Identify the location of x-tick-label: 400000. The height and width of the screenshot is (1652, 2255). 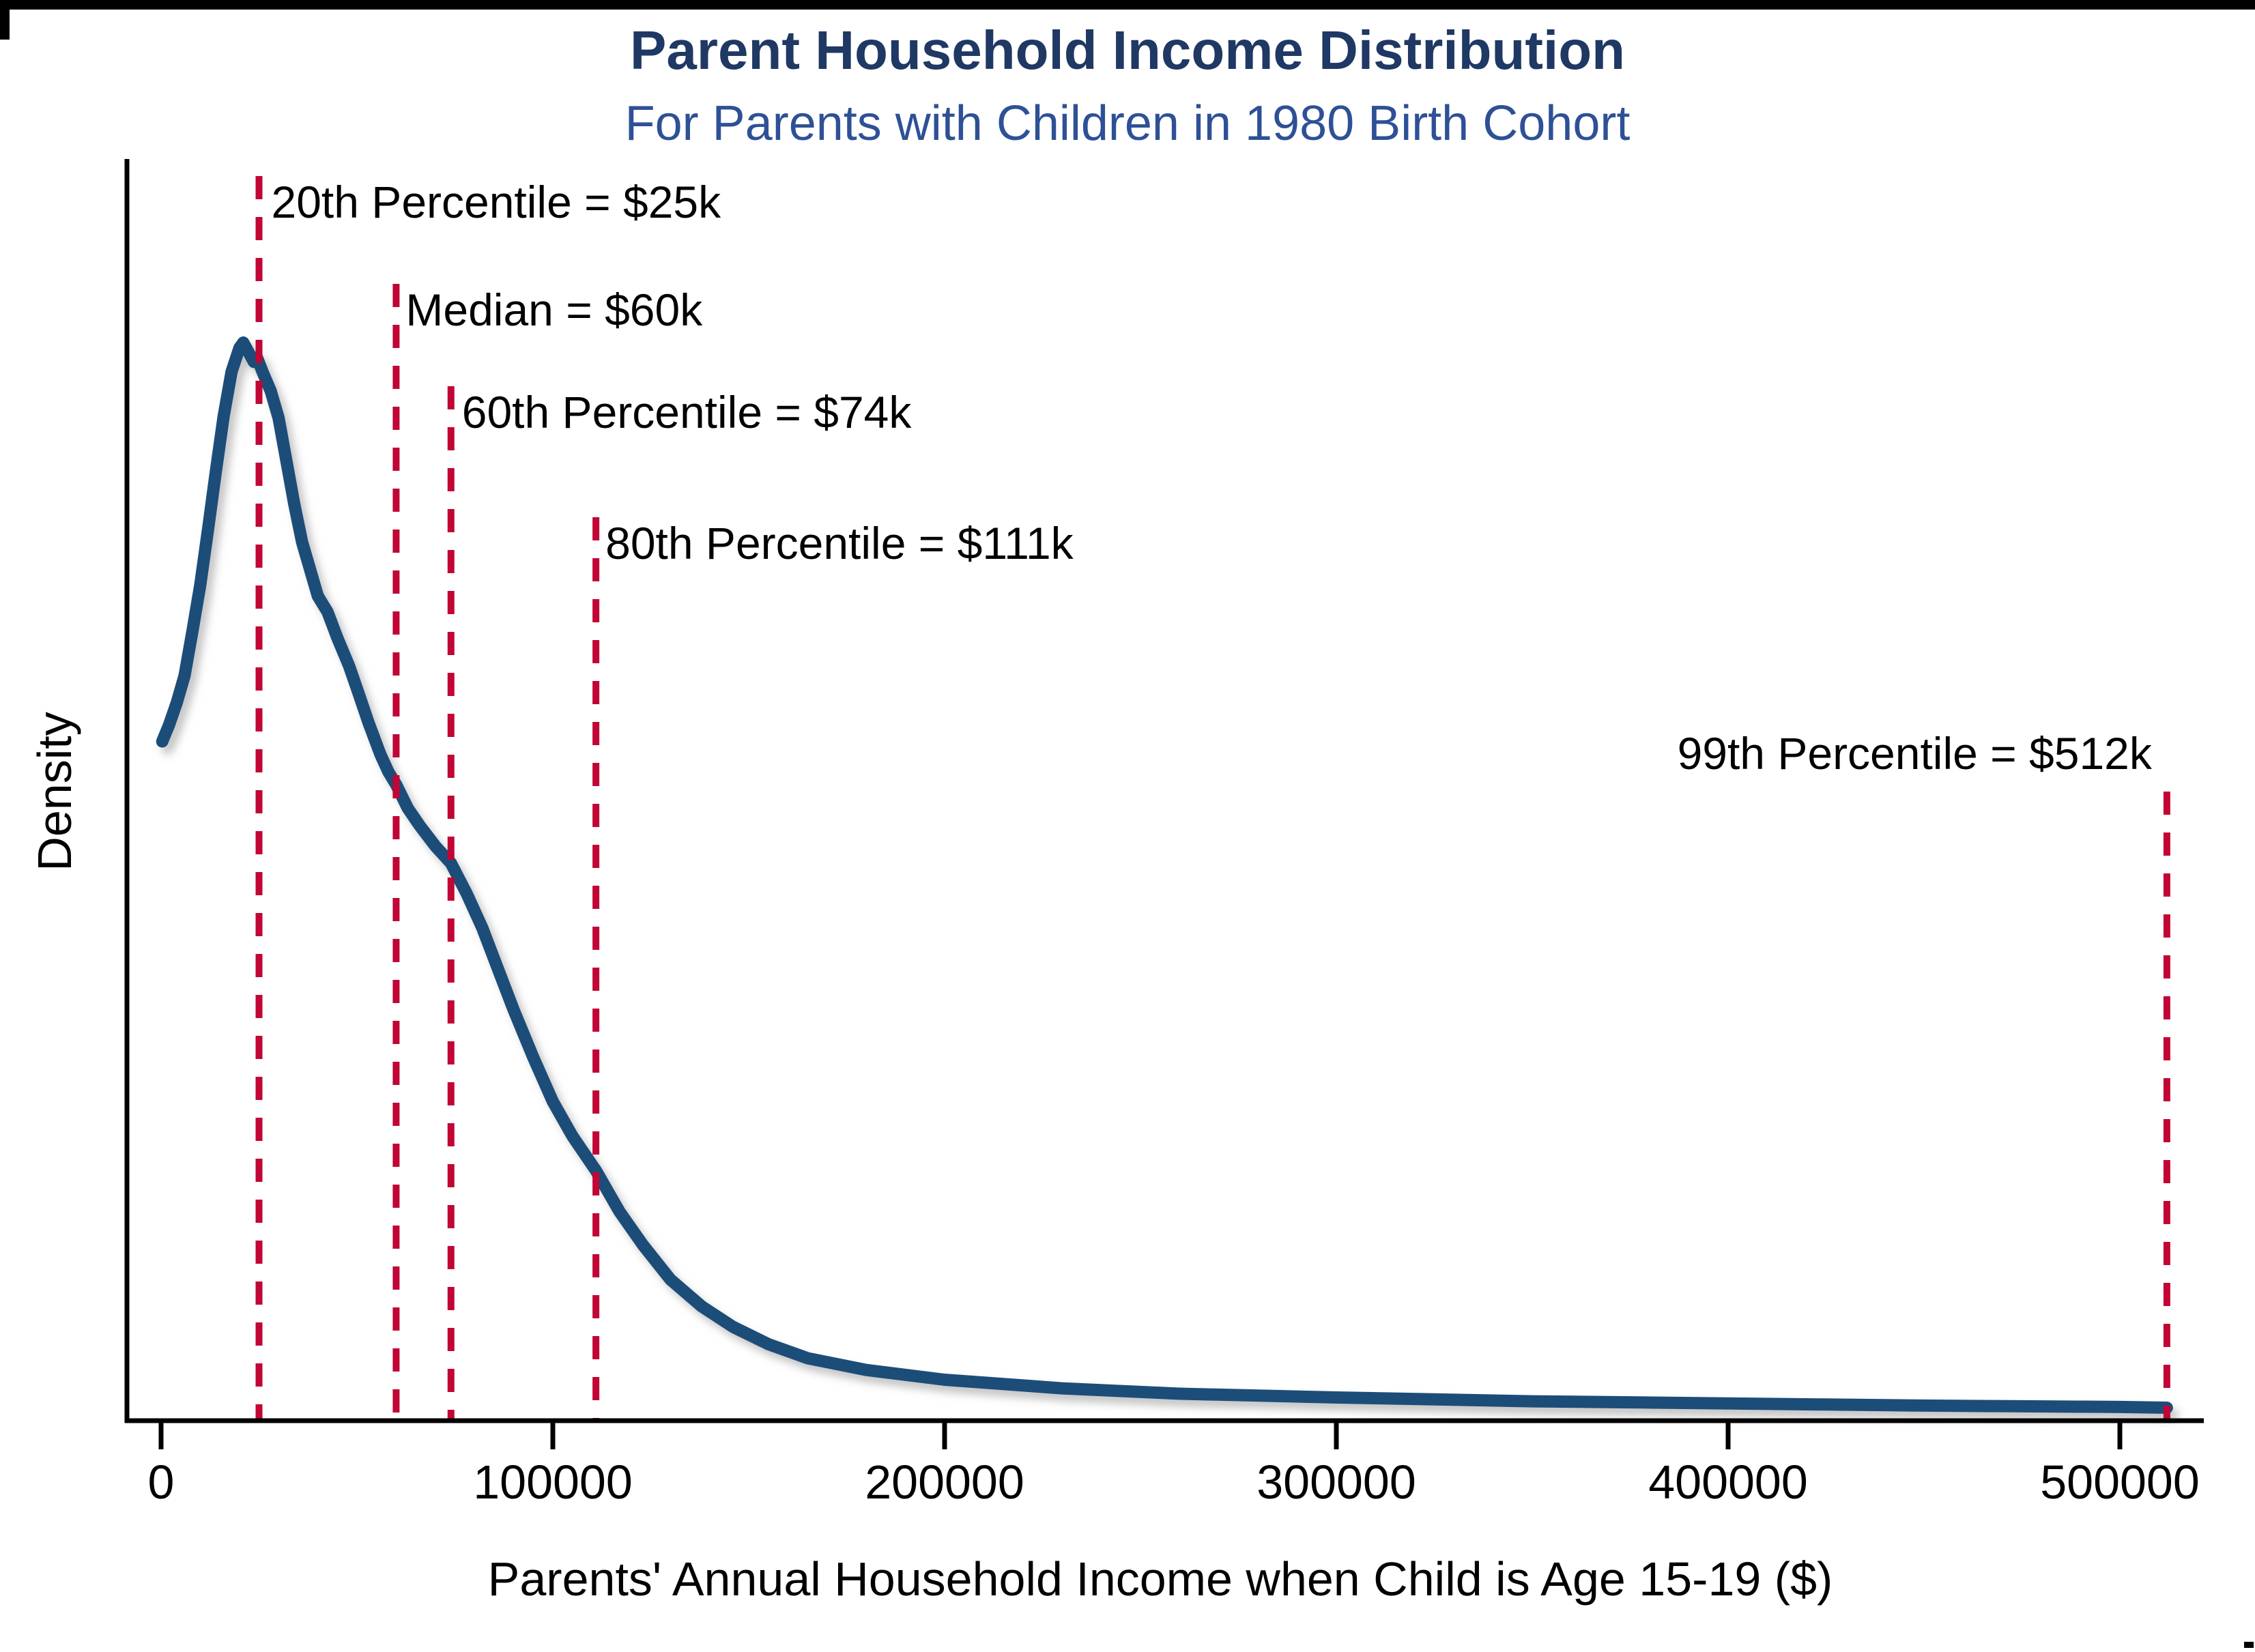
(1728, 1482).